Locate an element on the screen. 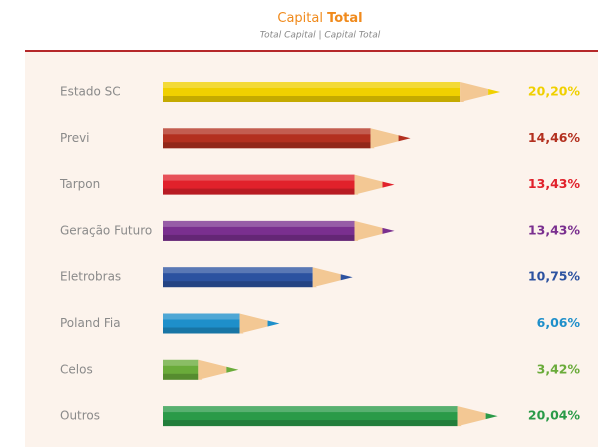  category-label: Outros is located at coordinates (80, 416).